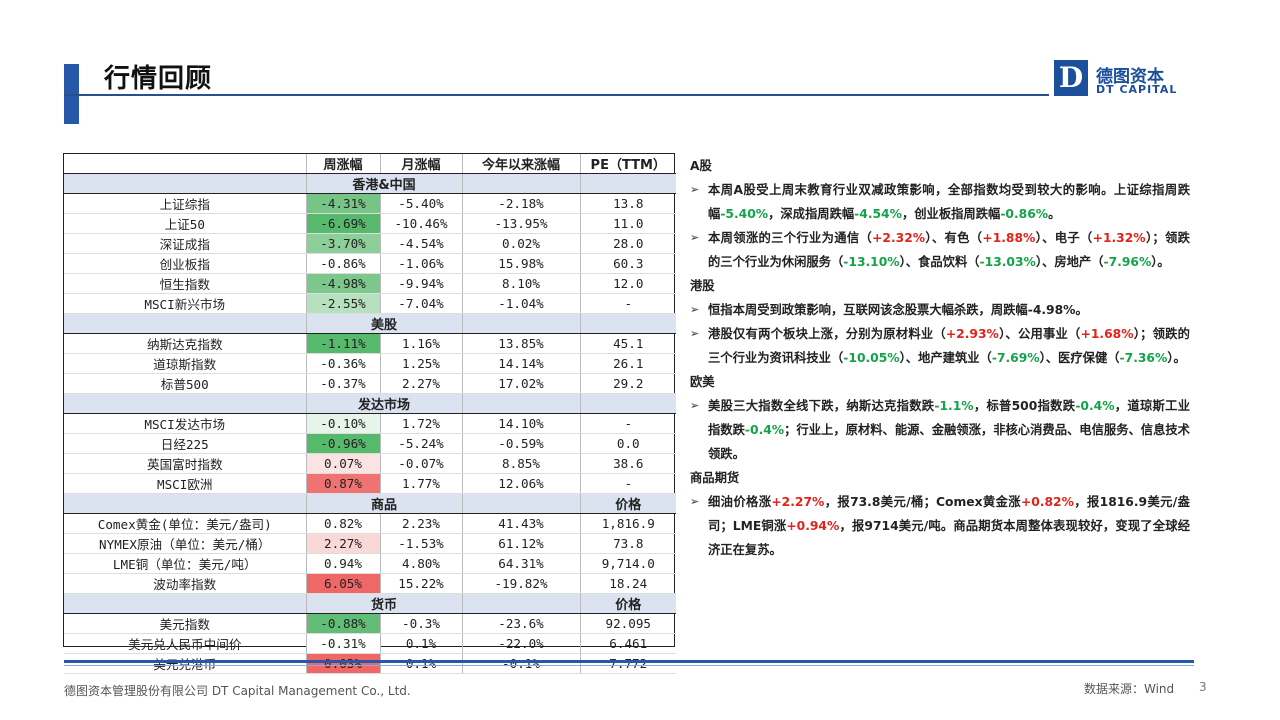  I want to click on note-text: ；行业上，原材料、能源、金融领涨，非核心消费品、电信服务、信息技术领跌。, so click(949, 442).